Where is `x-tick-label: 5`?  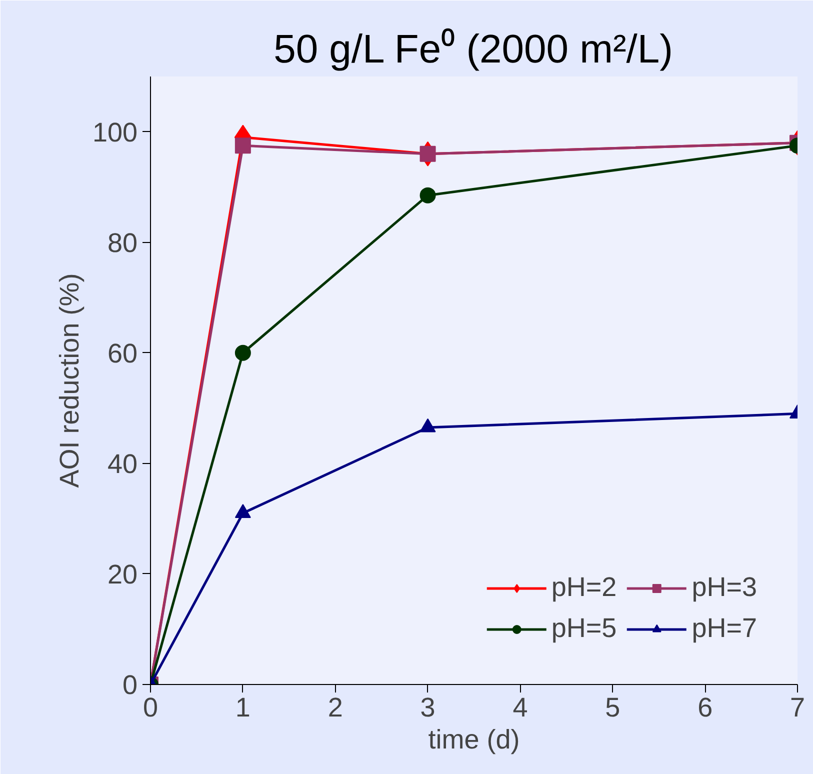
x-tick-label: 5 is located at coordinates (612, 707).